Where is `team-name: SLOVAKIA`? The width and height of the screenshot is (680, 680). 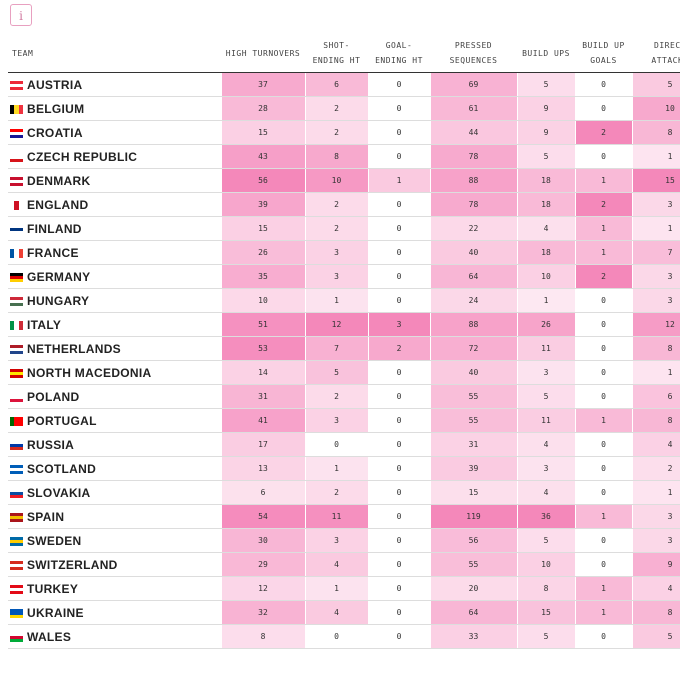 team-name: SLOVAKIA is located at coordinates (59, 492).